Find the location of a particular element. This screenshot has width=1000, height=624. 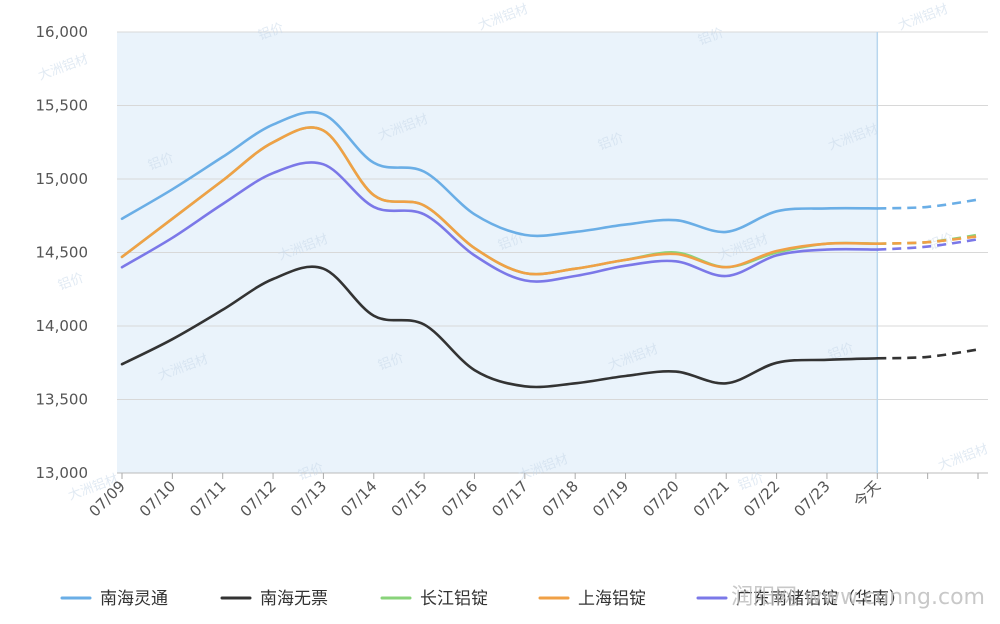

y-tick-label: 14,500 is located at coordinates (62, 253).